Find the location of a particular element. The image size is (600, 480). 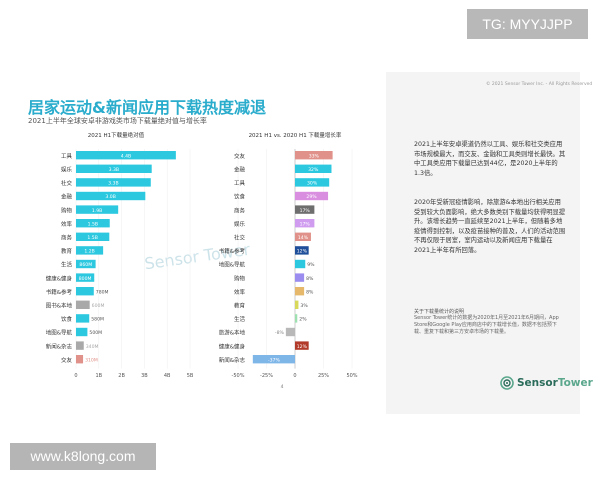

chart1-category-label: 娱乐 is located at coordinates (67, 170).